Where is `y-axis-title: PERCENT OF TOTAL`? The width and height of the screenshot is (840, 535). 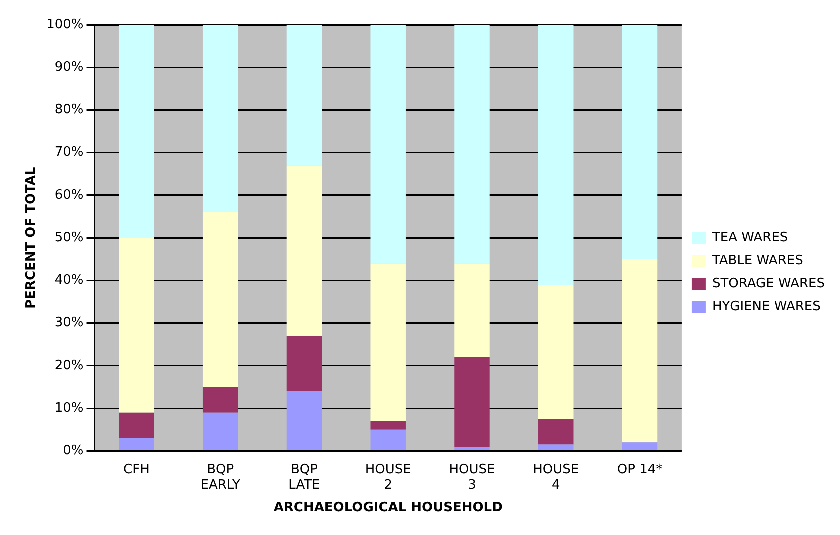 y-axis-title: PERCENT OF TOTAL is located at coordinates (32, 238).